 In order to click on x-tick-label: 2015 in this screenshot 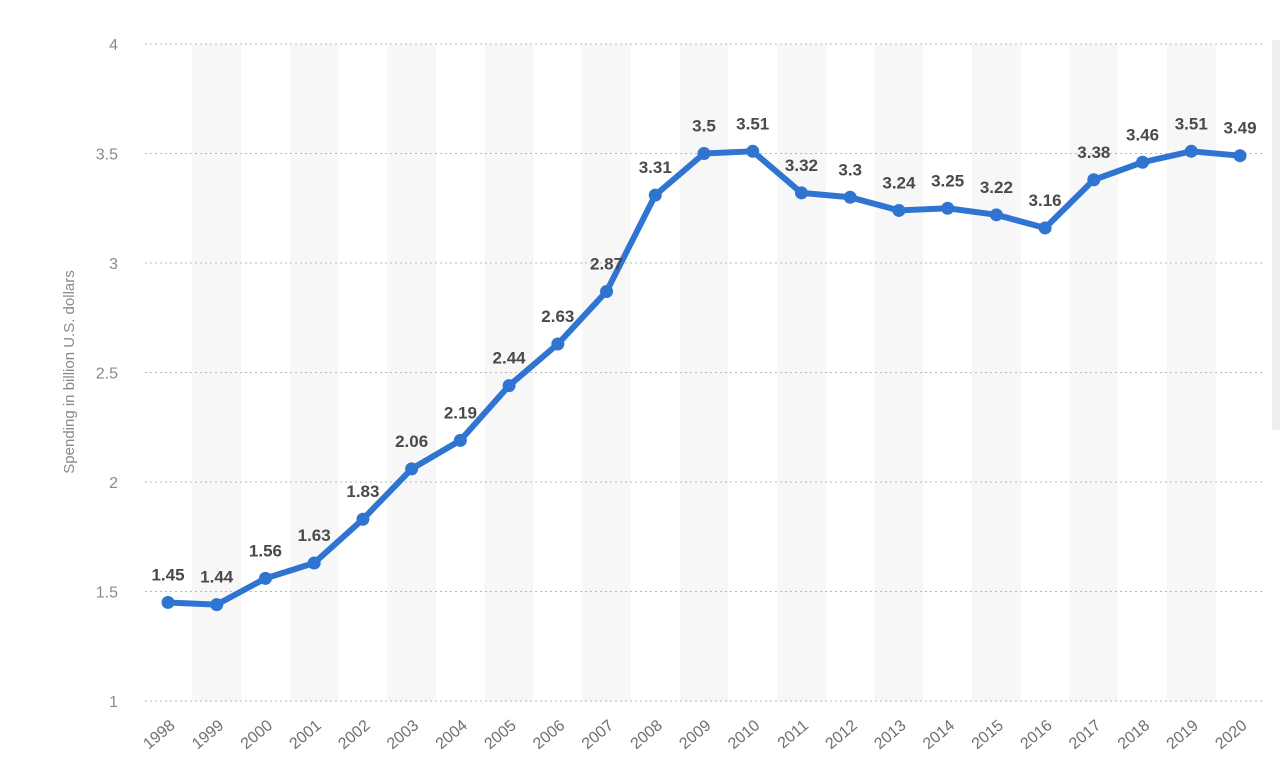, I will do `click(988, 735)`.